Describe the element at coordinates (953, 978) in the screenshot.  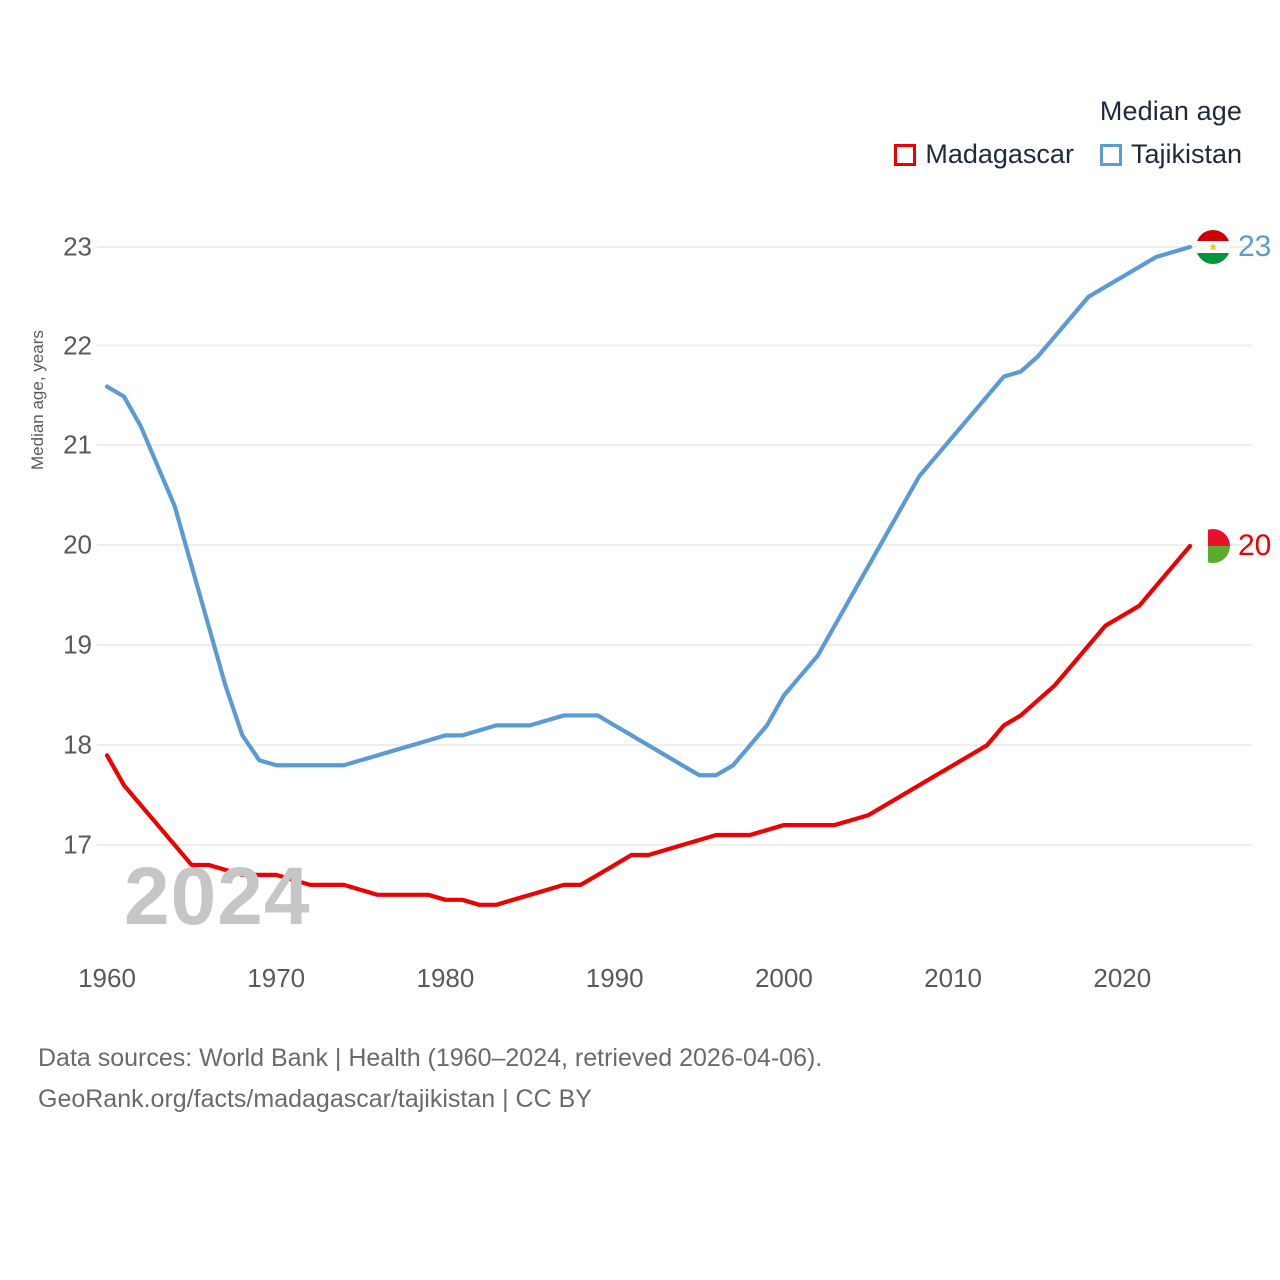
I see `x-tick-2010: 2010` at that location.